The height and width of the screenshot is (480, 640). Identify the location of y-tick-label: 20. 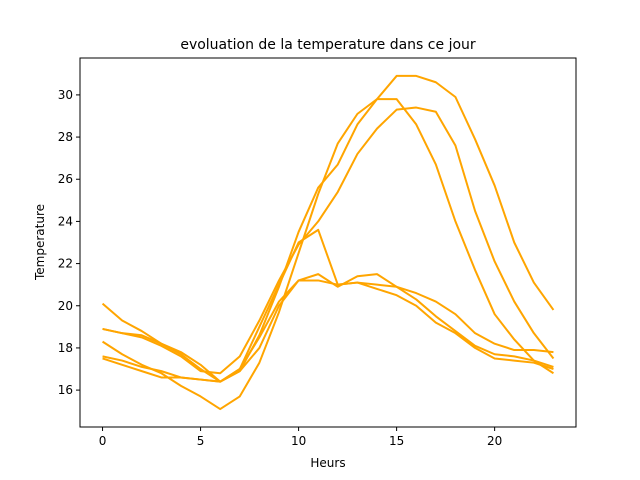
(65, 306).